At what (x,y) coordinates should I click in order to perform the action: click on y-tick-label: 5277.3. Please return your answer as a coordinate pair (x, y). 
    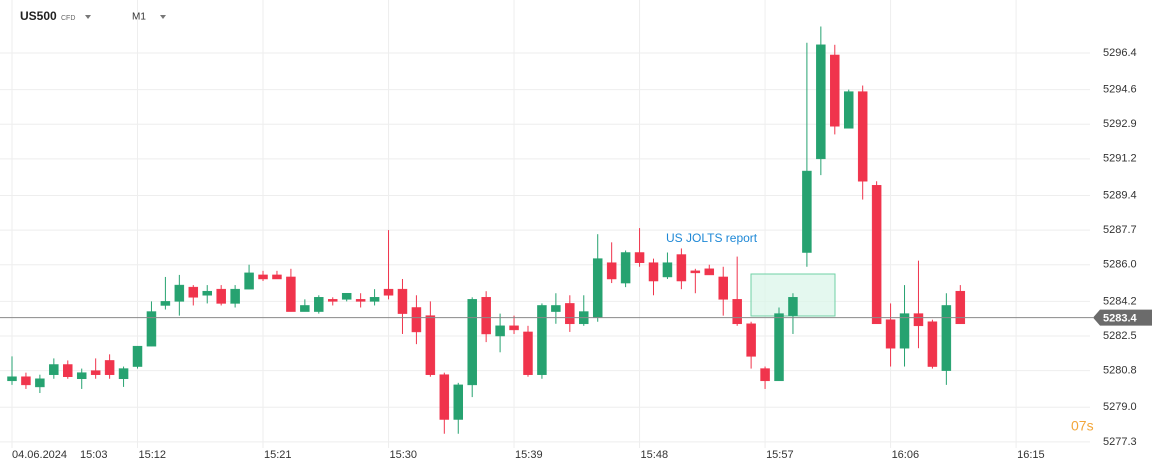
    Looking at the image, I should click on (1120, 442).